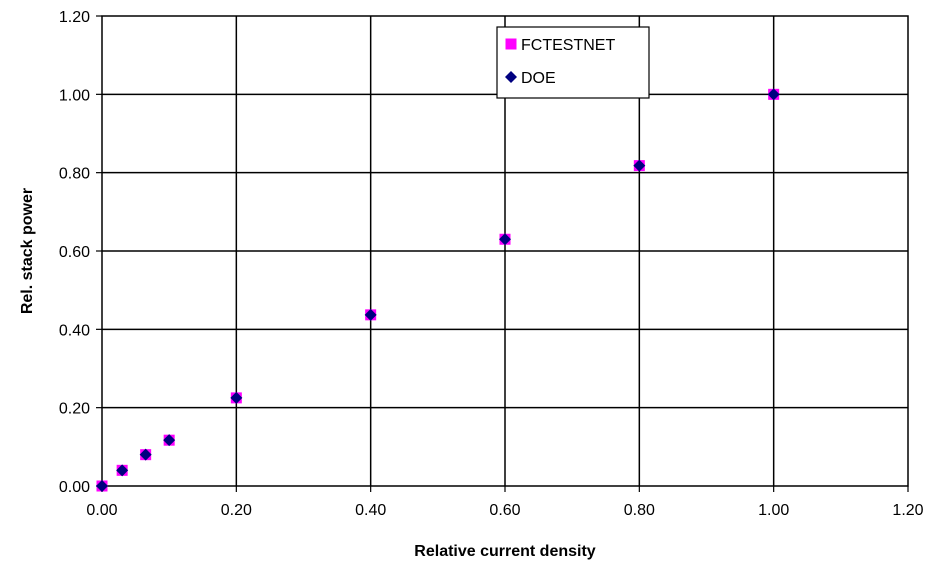  I want to click on x-tick-label: 0.80, so click(639, 510).